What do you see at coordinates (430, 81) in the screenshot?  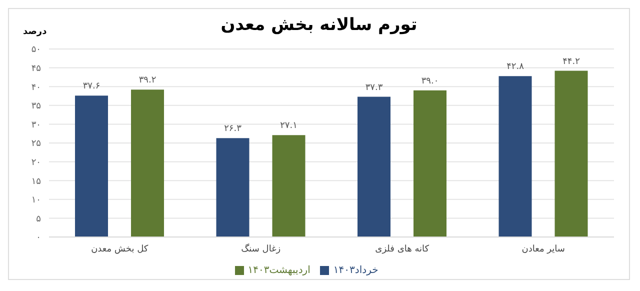 I see `data-label: ۳۹.۰` at bounding box center [430, 81].